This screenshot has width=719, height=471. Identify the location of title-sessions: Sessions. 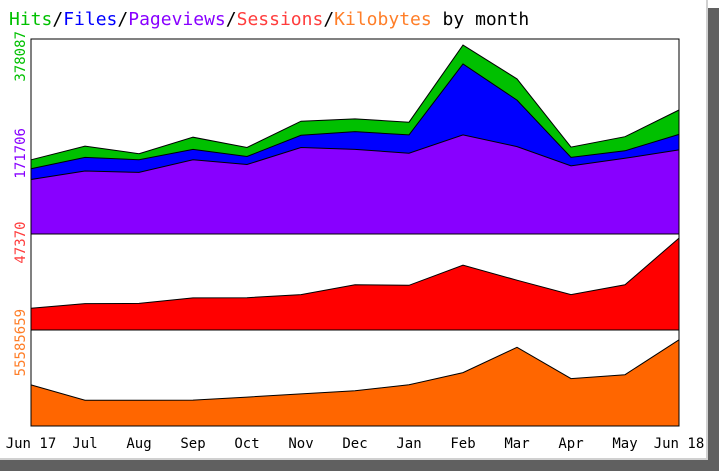
(280, 19).